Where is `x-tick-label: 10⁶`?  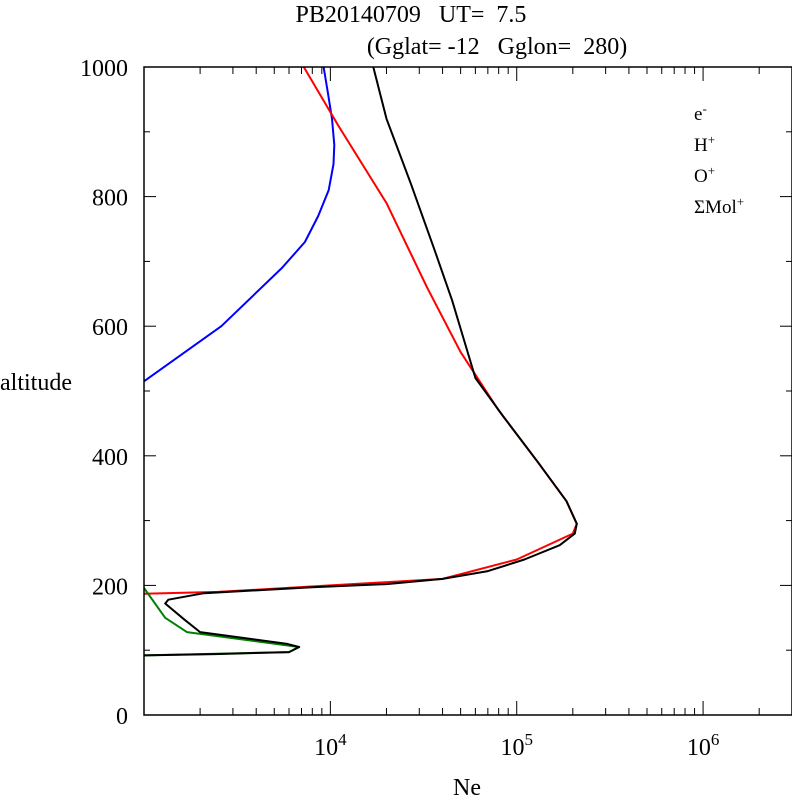
x-tick-label: 10⁶ is located at coordinates (703, 745).